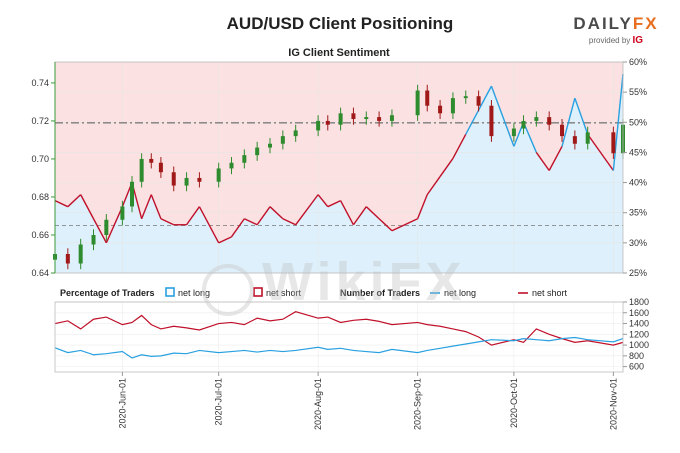 This screenshot has height=453, width=680. I want to click on traders-panel-frame, so click(339, 337).